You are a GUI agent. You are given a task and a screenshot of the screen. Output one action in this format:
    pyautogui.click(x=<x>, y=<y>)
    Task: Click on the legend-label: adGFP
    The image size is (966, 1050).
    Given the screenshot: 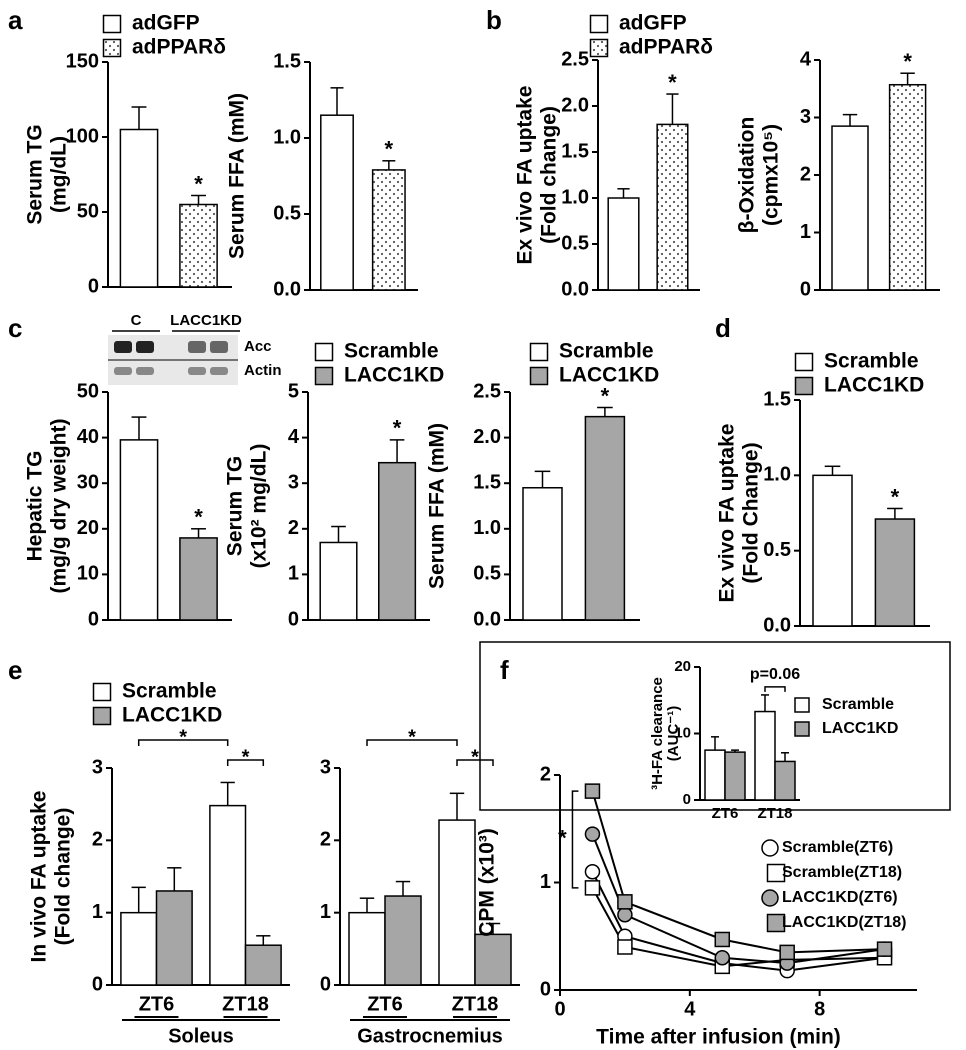 What is the action you would take?
    pyautogui.click(x=166, y=23)
    